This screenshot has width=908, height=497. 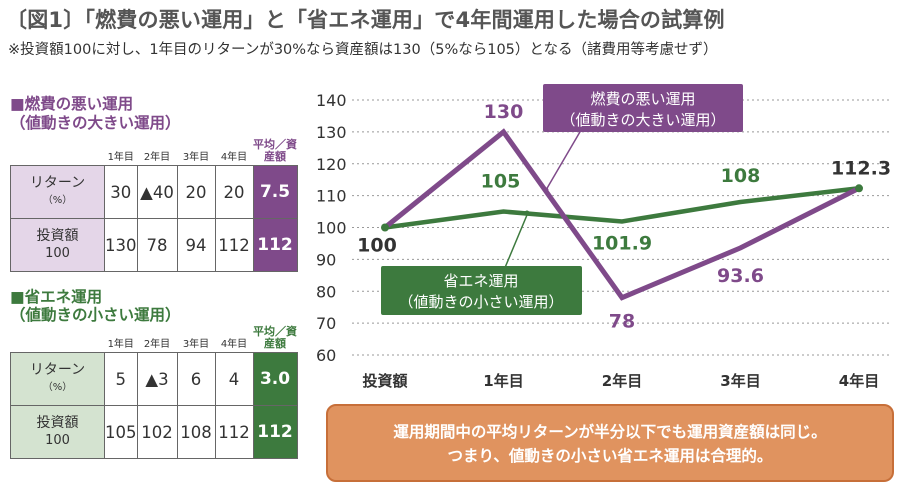 What do you see at coordinates (622, 208) in the screenshot?
I see `green-series-line` at bounding box center [622, 208].